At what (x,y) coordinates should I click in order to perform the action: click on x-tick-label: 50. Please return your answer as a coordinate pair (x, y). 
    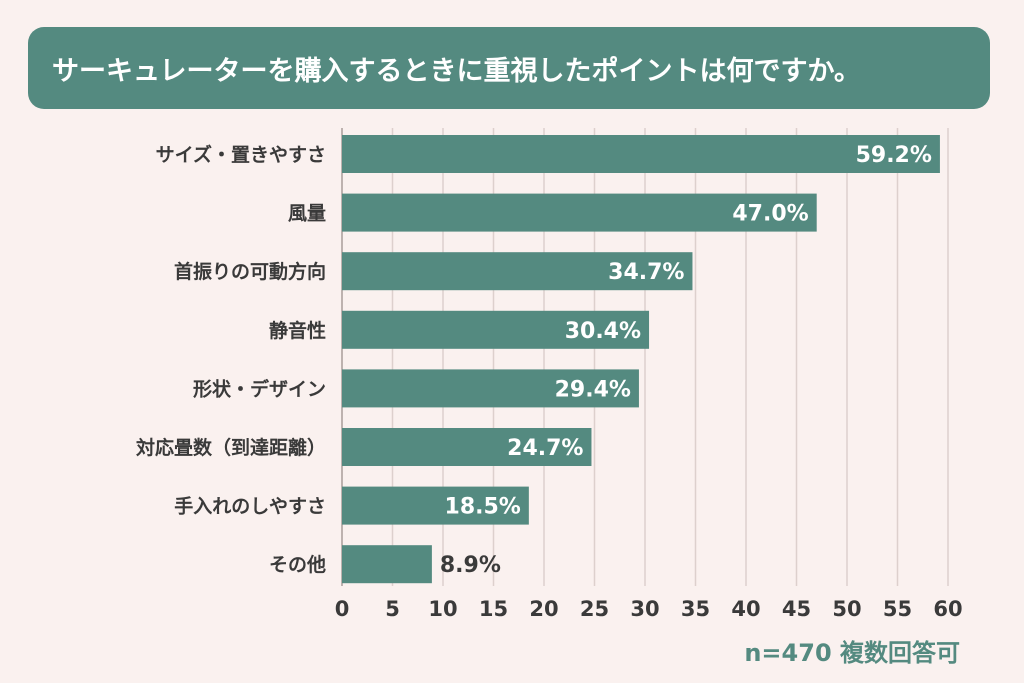
    Looking at the image, I should click on (846, 609).